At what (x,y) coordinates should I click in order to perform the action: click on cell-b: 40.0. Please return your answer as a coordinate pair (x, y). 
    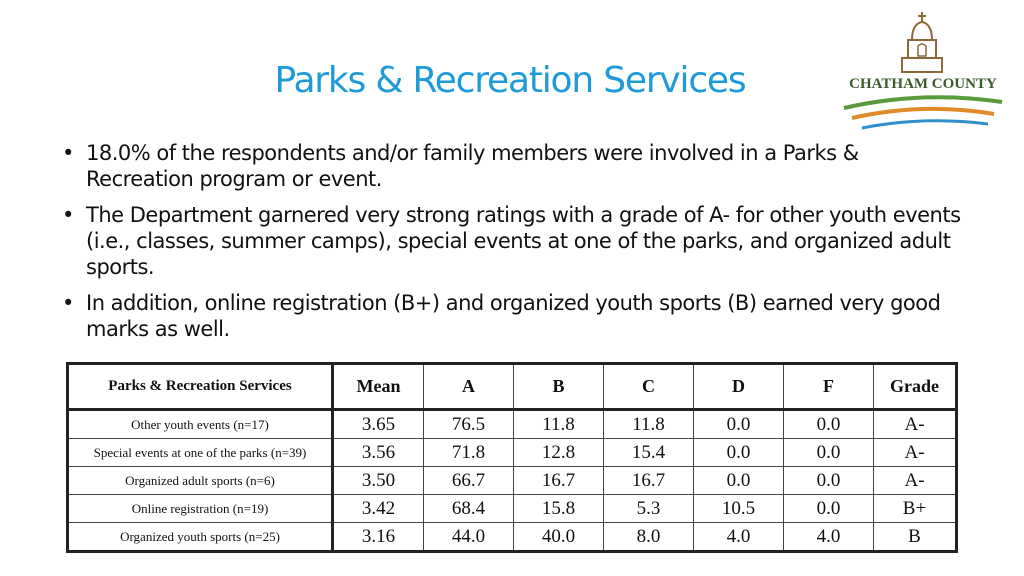
    Looking at the image, I should click on (558, 537).